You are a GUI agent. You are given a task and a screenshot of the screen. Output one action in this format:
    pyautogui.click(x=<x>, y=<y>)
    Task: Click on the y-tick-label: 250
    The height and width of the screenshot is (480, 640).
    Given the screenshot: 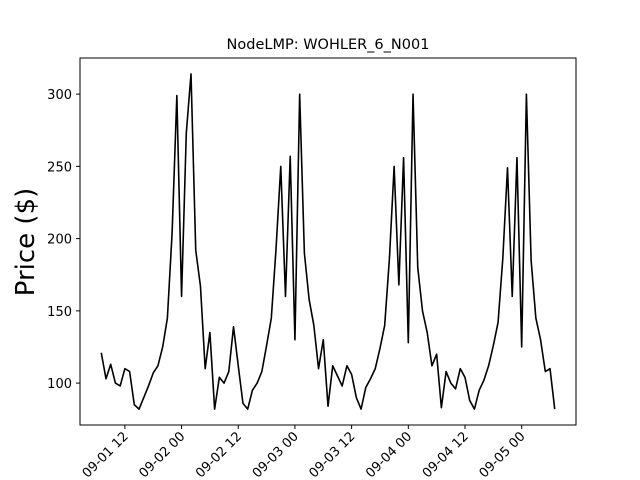 What is the action you would take?
    pyautogui.click(x=59, y=167)
    